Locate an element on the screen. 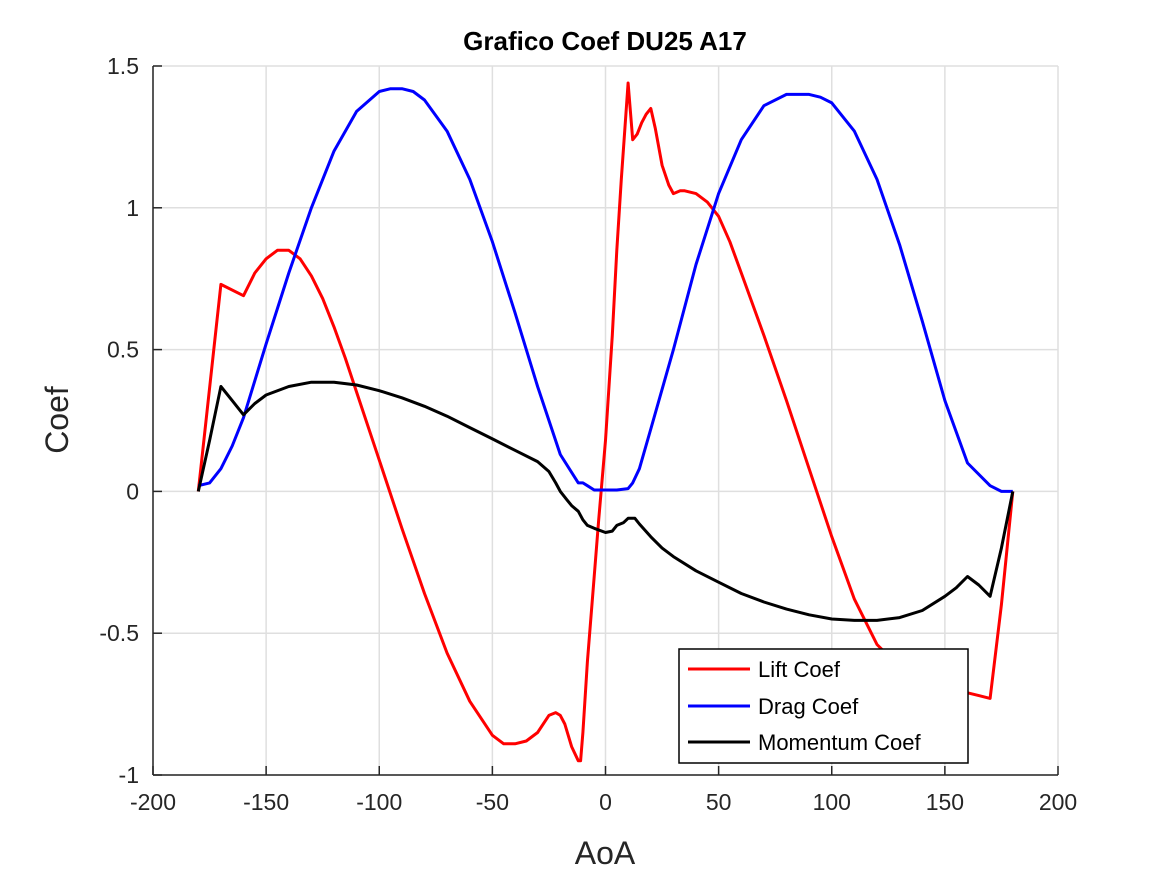  x-tick-label: 200 is located at coordinates (1058, 802).